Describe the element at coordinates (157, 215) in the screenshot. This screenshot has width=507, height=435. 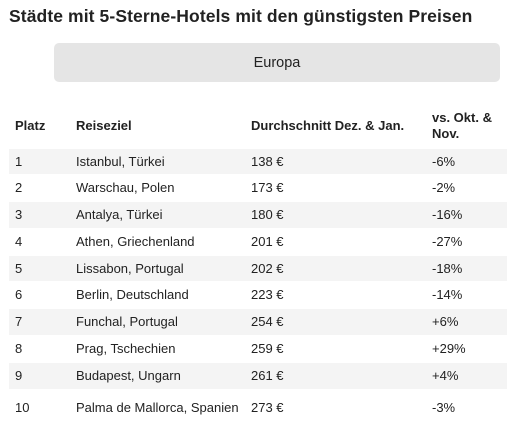
I see `cell-destination: Antalya, Türkei` at that location.